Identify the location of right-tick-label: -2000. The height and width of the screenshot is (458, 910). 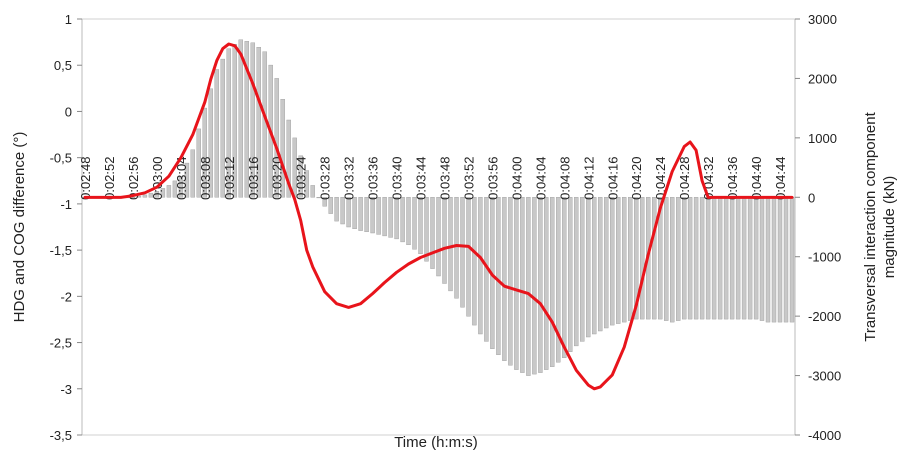
(824, 316).